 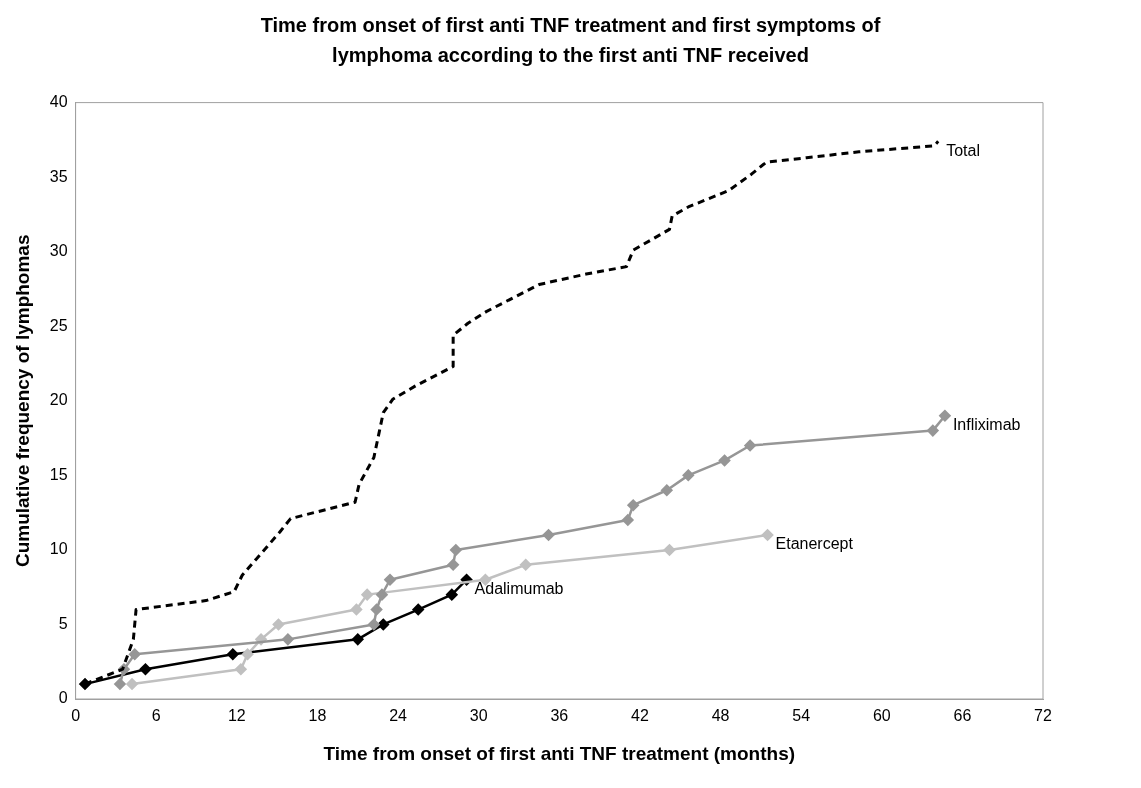 What do you see at coordinates (814, 544) in the screenshot?
I see `series-label: Etanercept` at bounding box center [814, 544].